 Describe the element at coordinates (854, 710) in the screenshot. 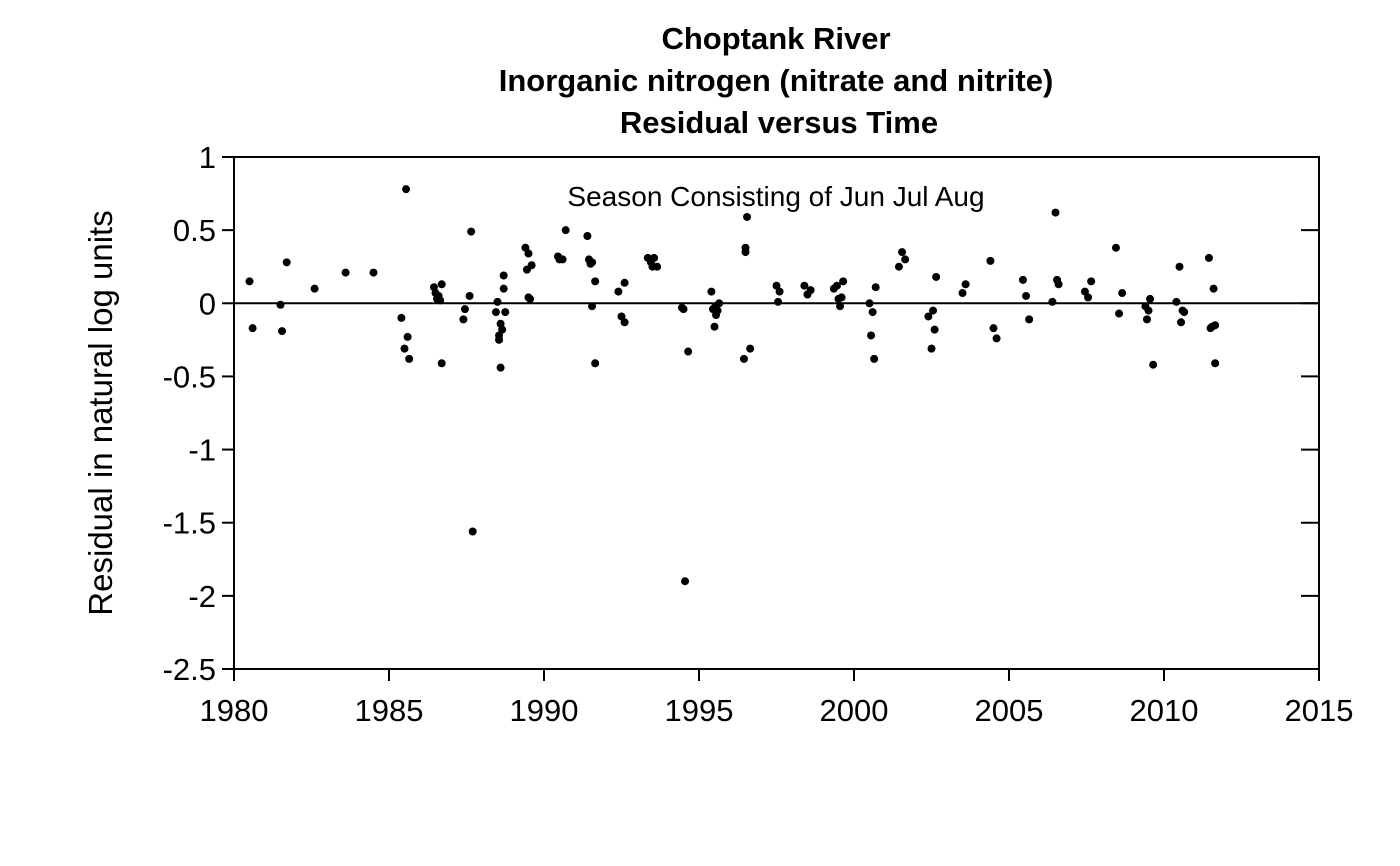

I see `x-tick-label: 2000` at that location.